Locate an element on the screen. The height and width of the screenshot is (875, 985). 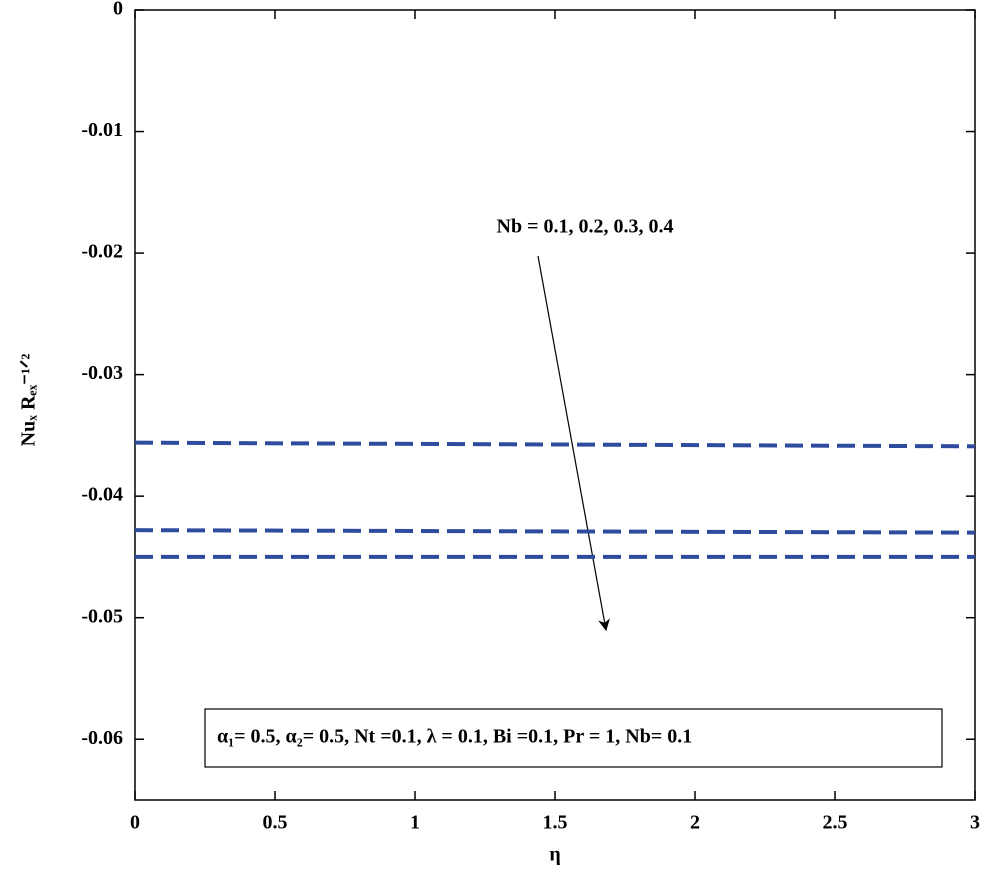
x-tick-label: 0.5 is located at coordinates (275, 823).